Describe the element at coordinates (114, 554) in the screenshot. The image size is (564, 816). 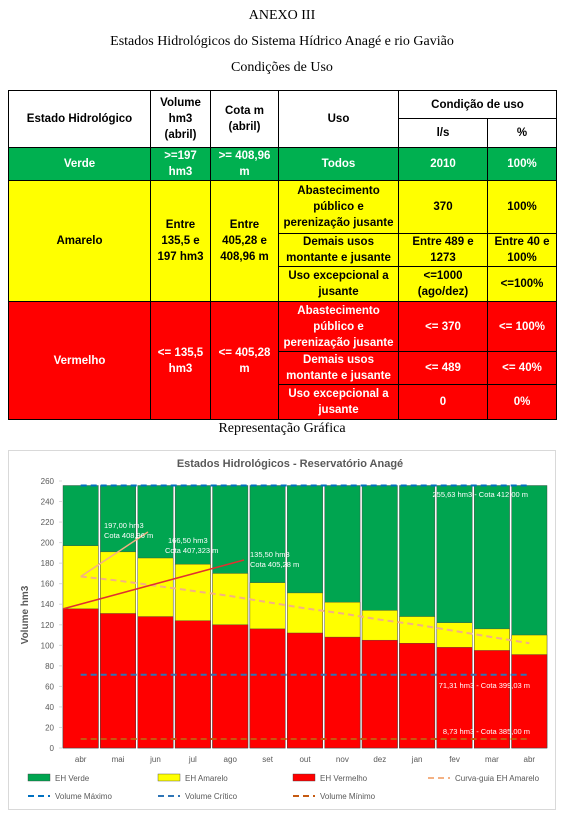
I see `leader-line` at that location.